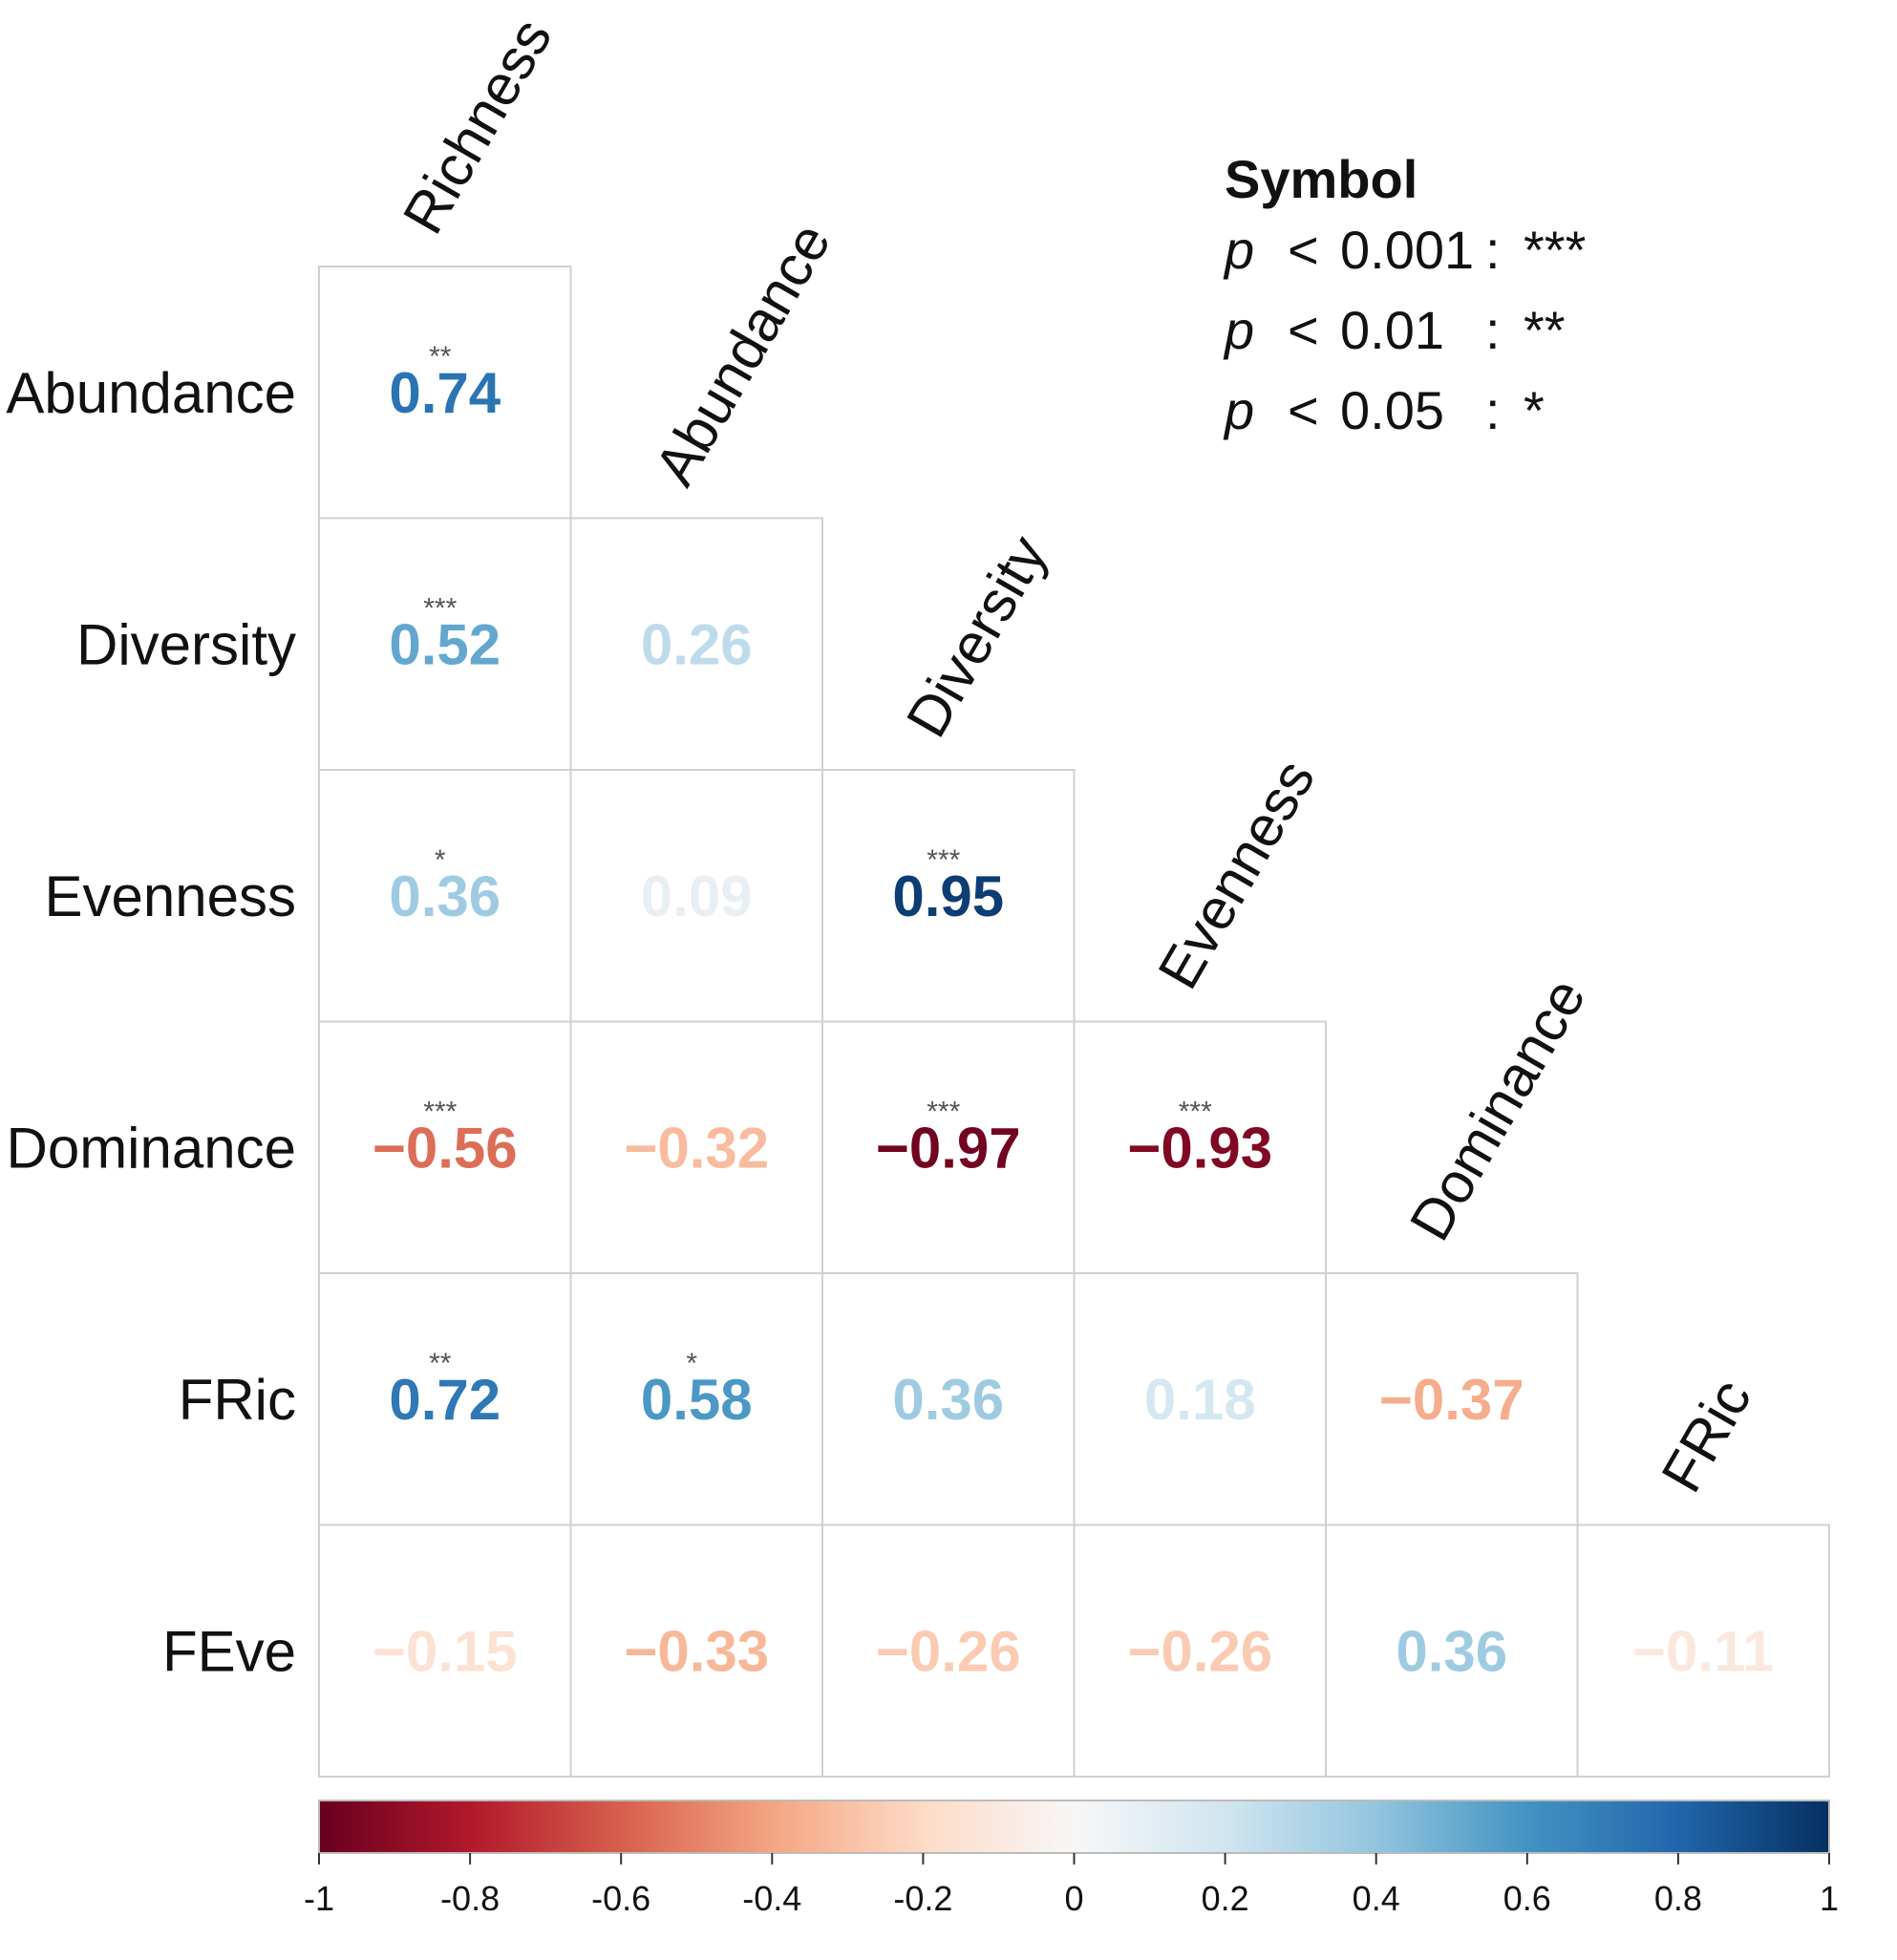 The image size is (1897, 1960). What do you see at coordinates (171, 896) in the screenshot?
I see `row-label: Evenness` at bounding box center [171, 896].